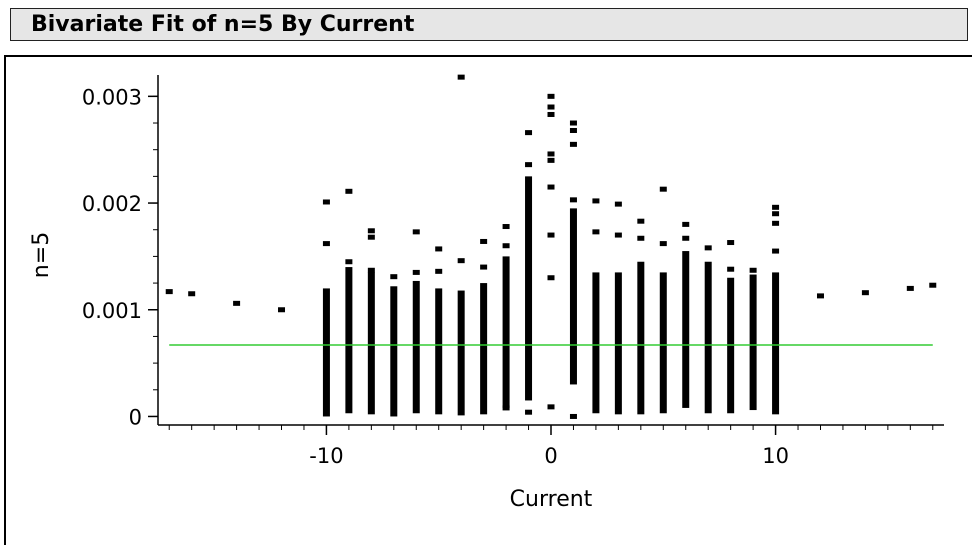 The width and height of the screenshot is (972, 545). Describe the element at coordinates (135, 417) in the screenshot. I see `y-tick-label-0: 0` at that location.